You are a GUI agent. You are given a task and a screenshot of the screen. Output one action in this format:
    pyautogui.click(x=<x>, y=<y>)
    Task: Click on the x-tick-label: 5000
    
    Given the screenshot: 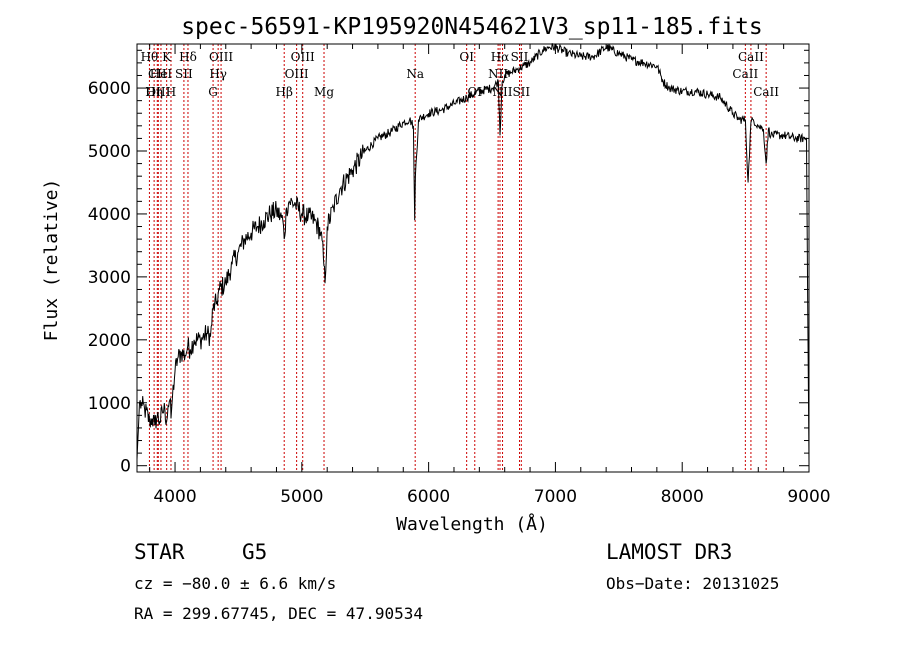 What is the action you would take?
    pyautogui.click(x=301, y=497)
    